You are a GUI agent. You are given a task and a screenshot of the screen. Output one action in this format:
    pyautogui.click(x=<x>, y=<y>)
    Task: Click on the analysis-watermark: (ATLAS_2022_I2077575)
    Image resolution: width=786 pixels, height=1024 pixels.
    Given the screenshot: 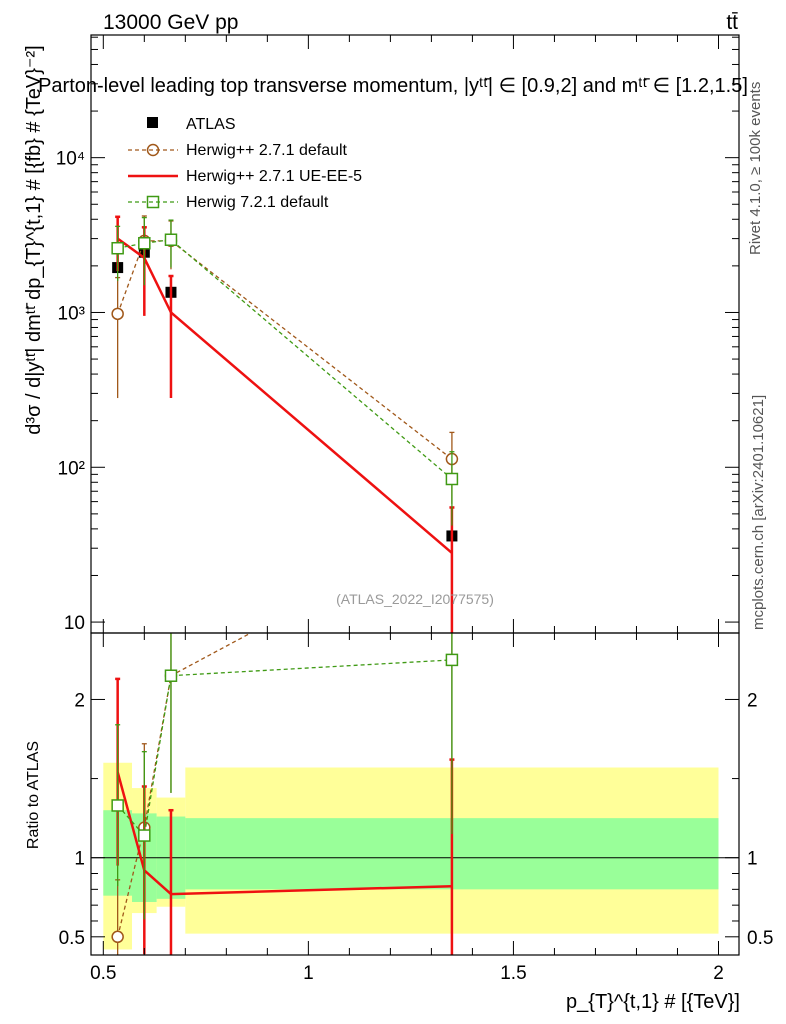 What is the action you would take?
    pyautogui.click(x=415, y=599)
    